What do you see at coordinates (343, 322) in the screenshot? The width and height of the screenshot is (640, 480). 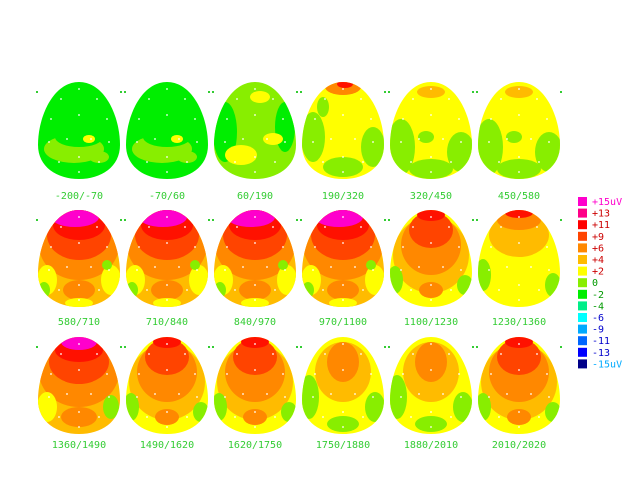 I see `time-window-label: 970/1100` at bounding box center [343, 322].